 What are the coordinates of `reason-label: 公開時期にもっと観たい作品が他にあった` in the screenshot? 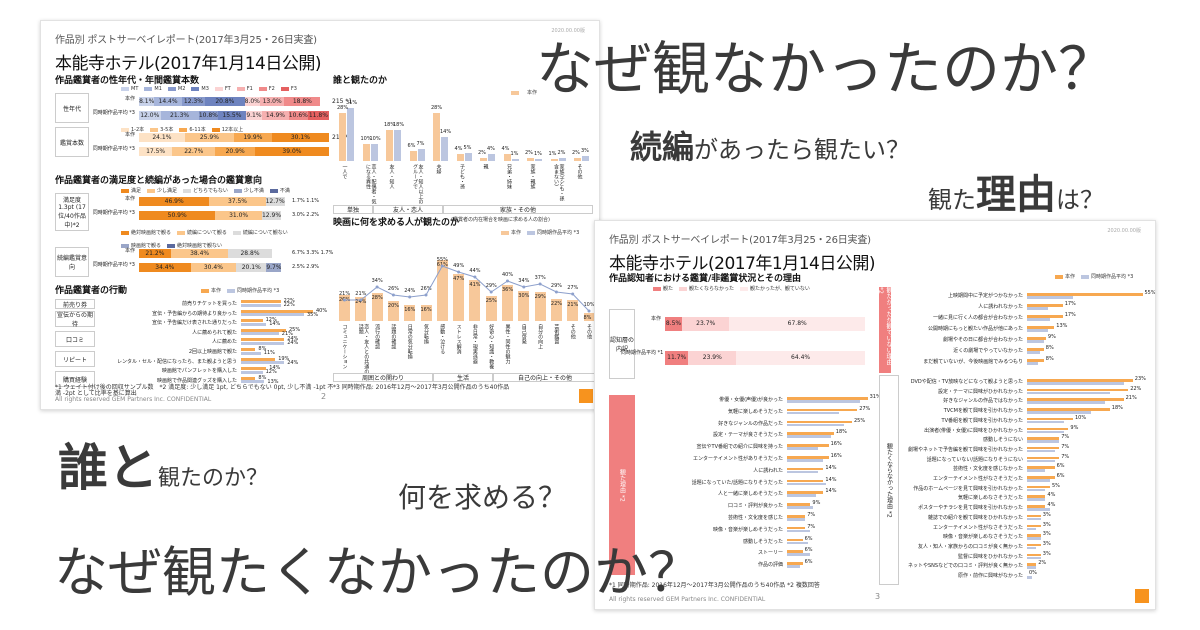 It's located at (975, 329).